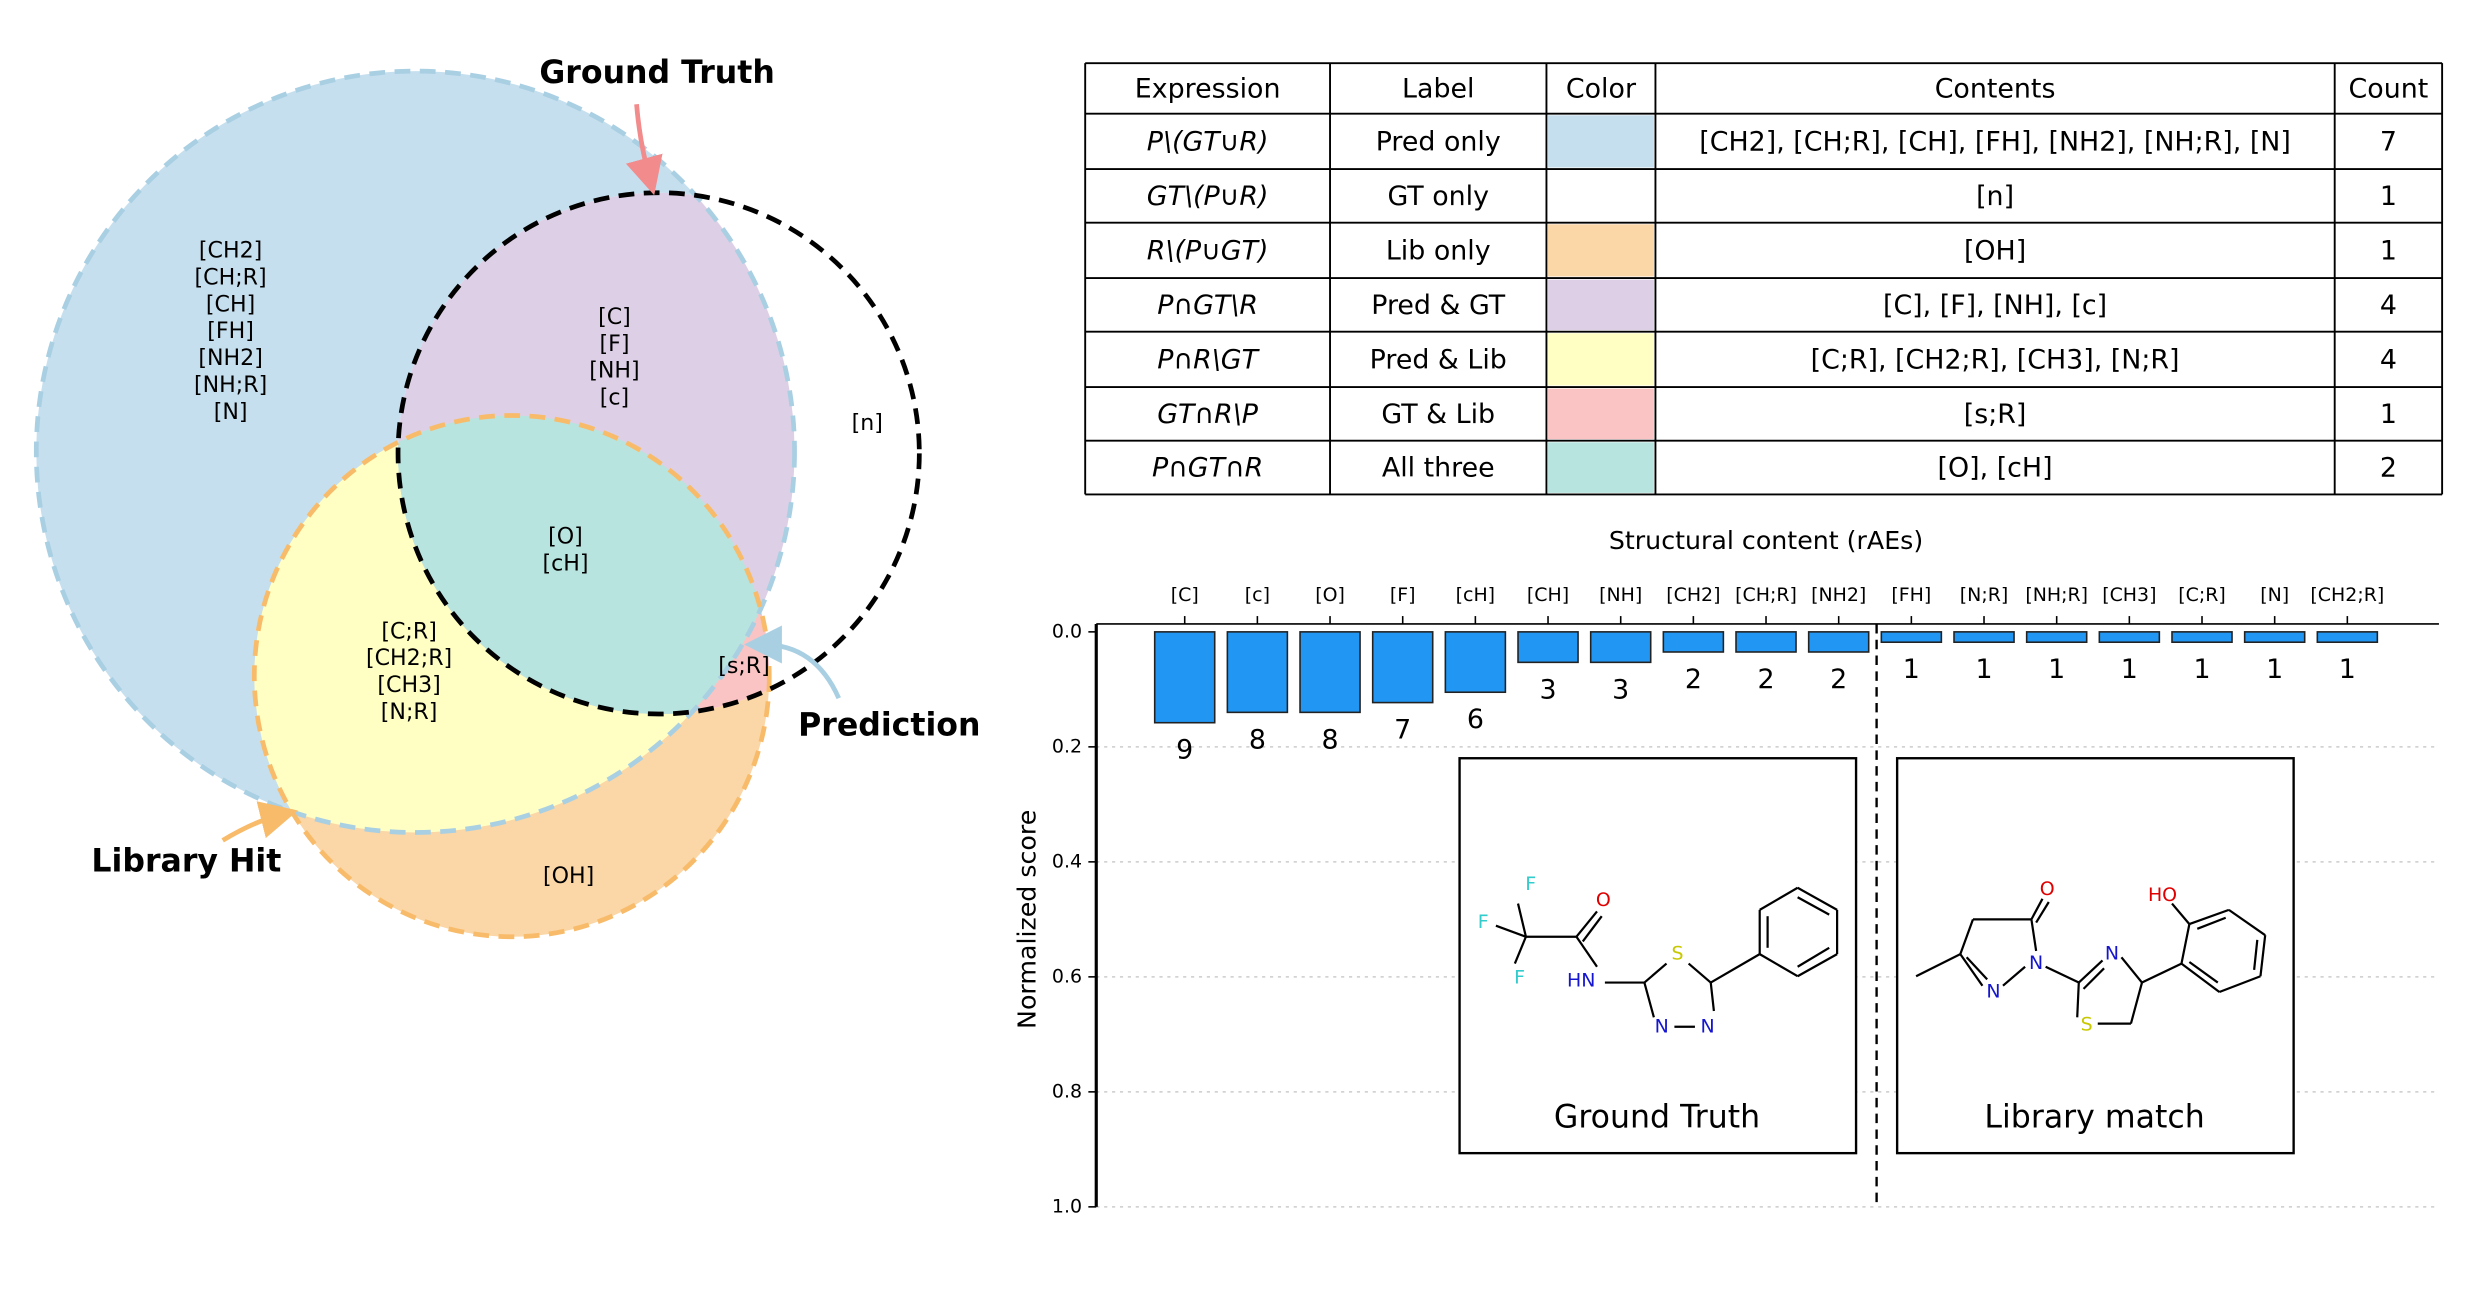 The height and width of the screenshot is (1289, 2480). What do you see at coordinates (409, 631) in the screenshot?
I see `region-item: [C;R]` at bounding box center [409, 631].